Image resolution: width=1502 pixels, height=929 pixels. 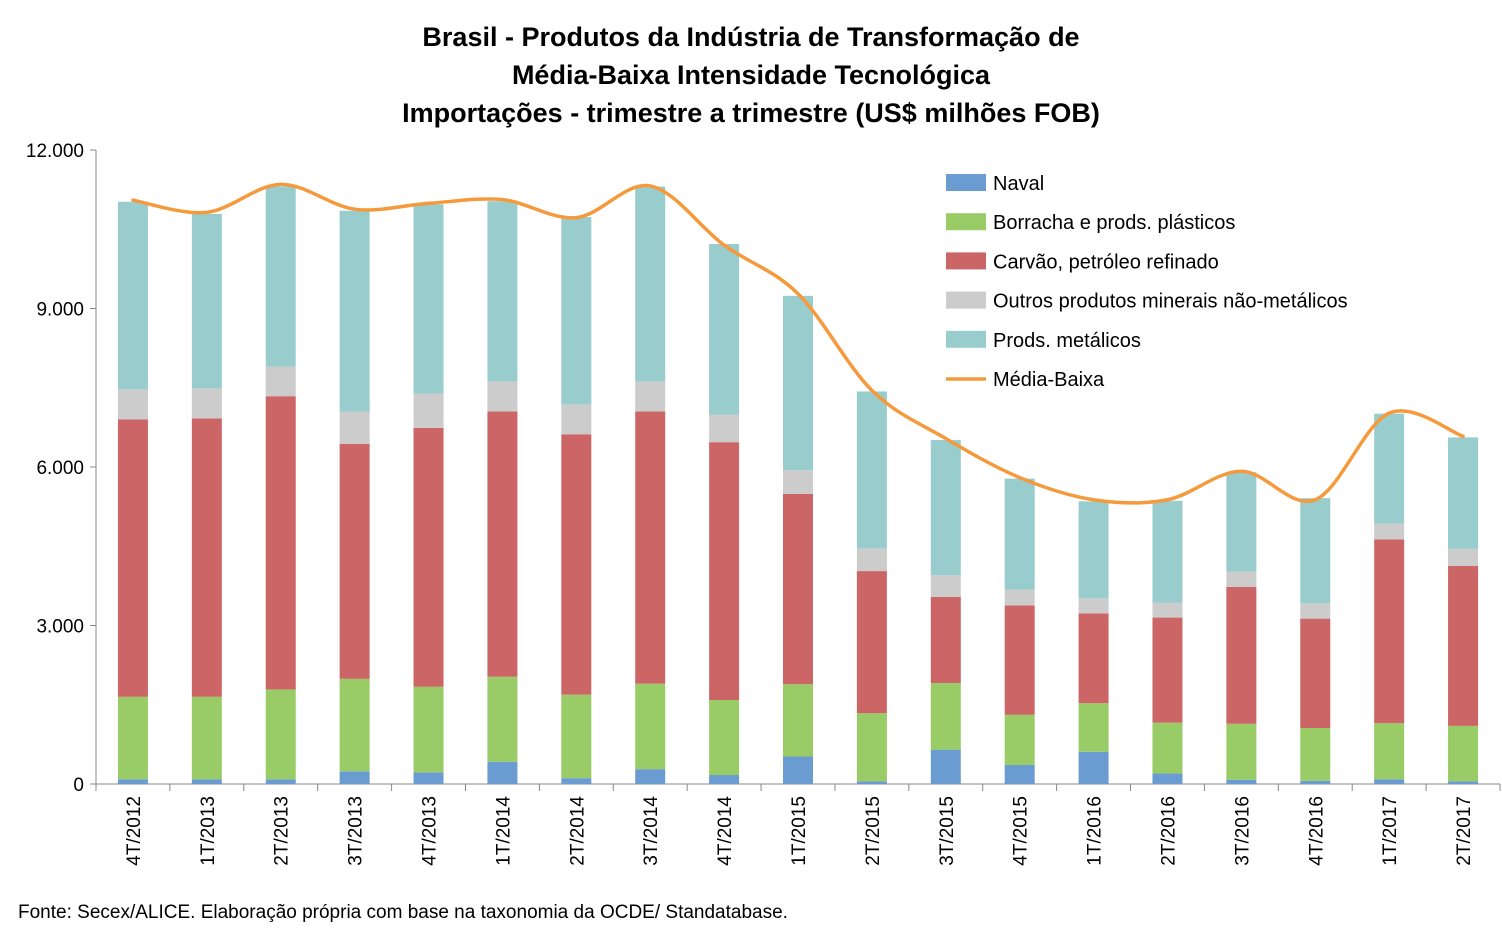 I want to click on y-tick-label: 3.000, so click(x=60, y=627).